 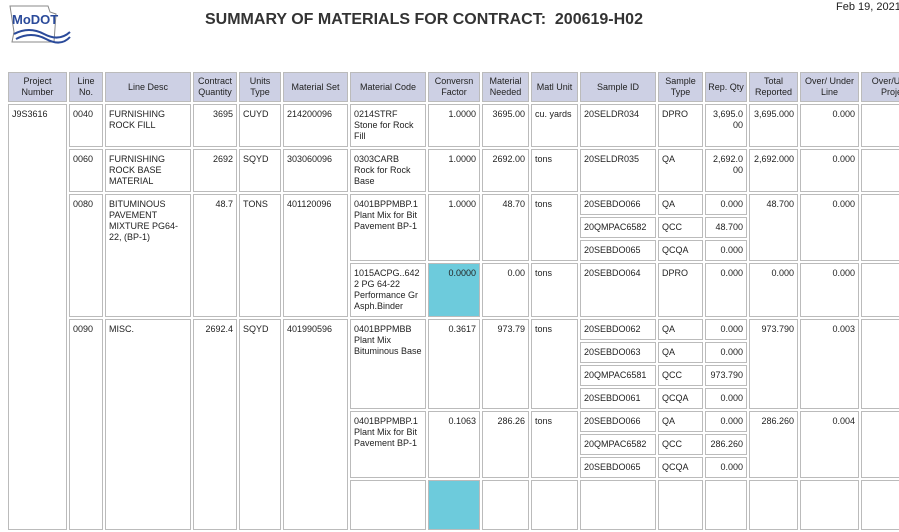 What do you see at coordinates (215, 255) in the screenshot?
I see `contract-qty: 48.7` at bounding box center [215, 255].